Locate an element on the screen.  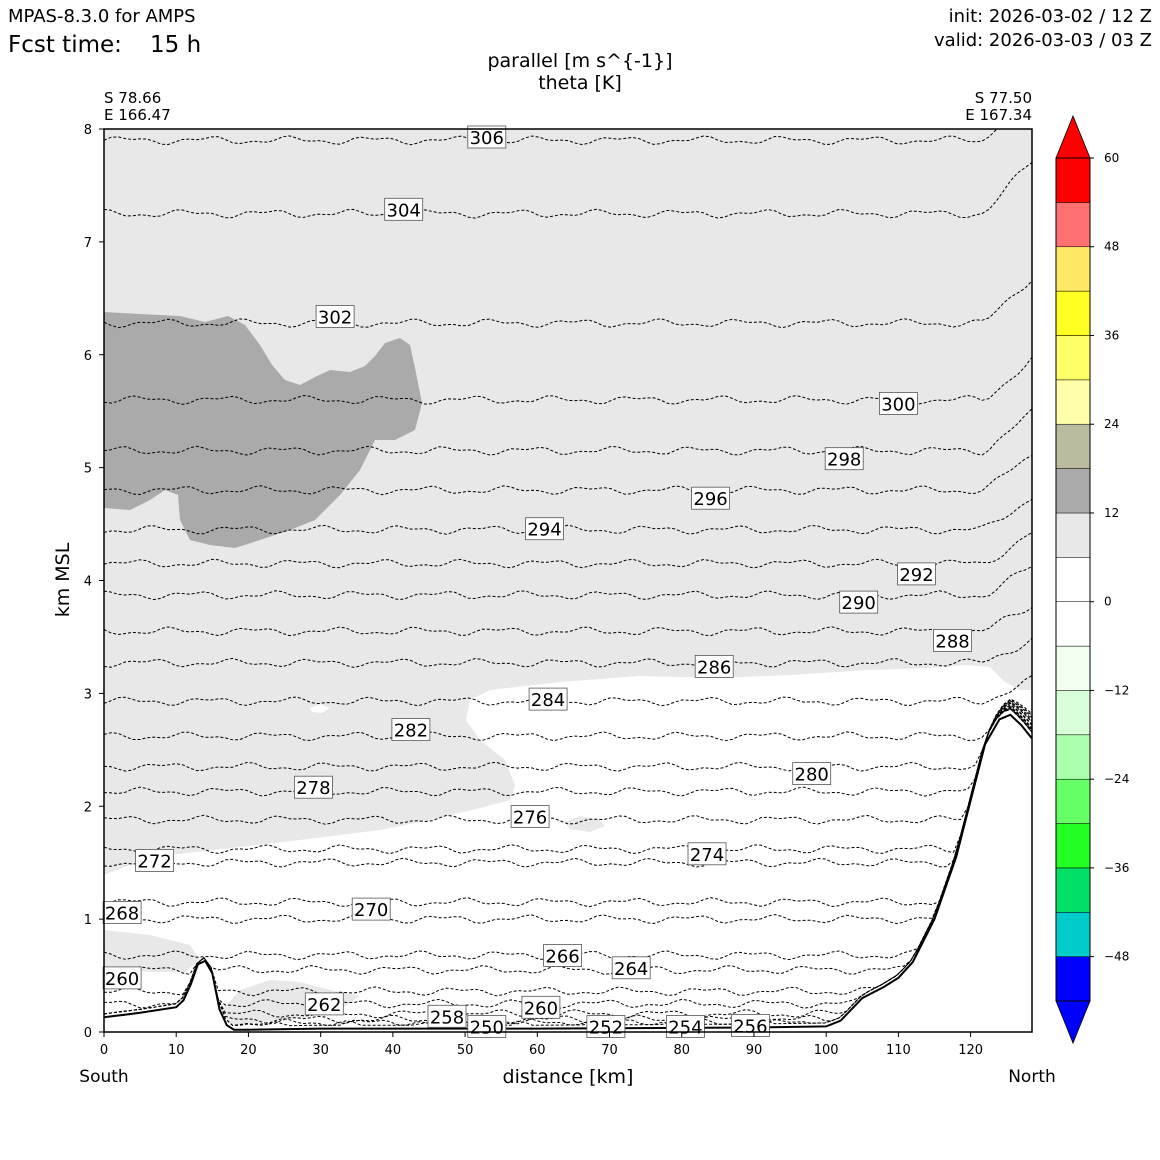
colorbar-over-arrow is located at coordinates (1073, 136).